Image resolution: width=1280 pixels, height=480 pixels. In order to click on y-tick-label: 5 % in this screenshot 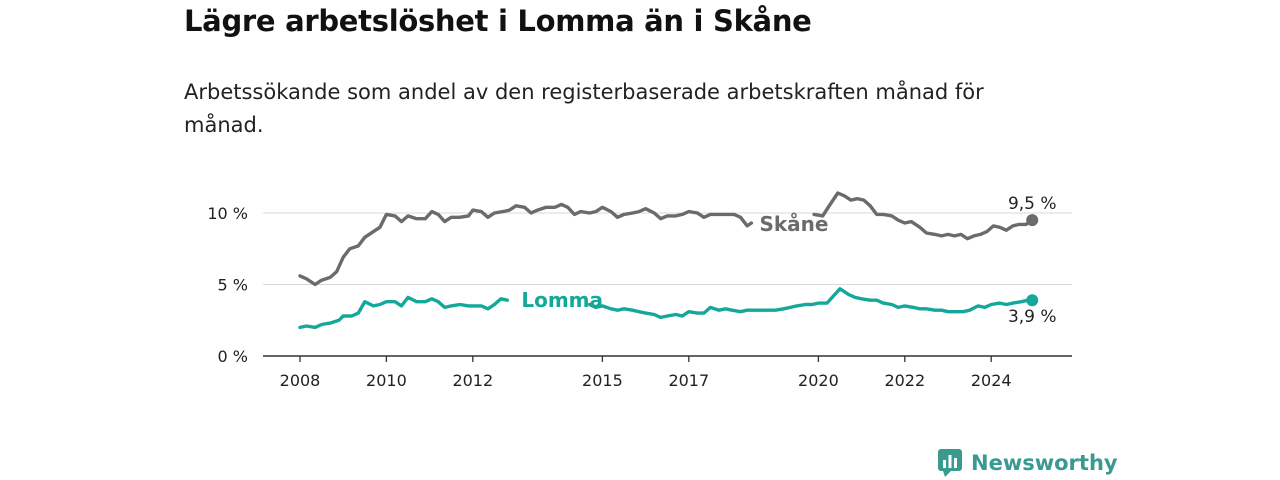, I will do `click(233, 285)`.